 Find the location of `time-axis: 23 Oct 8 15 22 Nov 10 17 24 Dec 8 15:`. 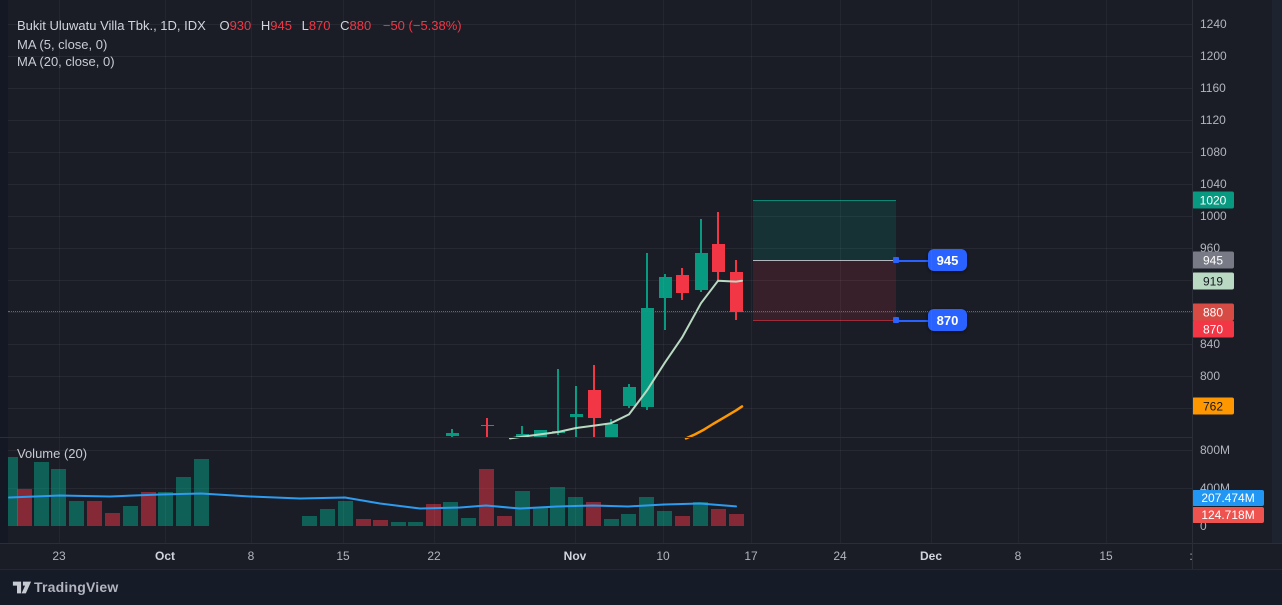

time-axis: 23 Oct 8 15 22 Nov 10 17 24 Dec 8 15: is located at coordinates (641, 556).